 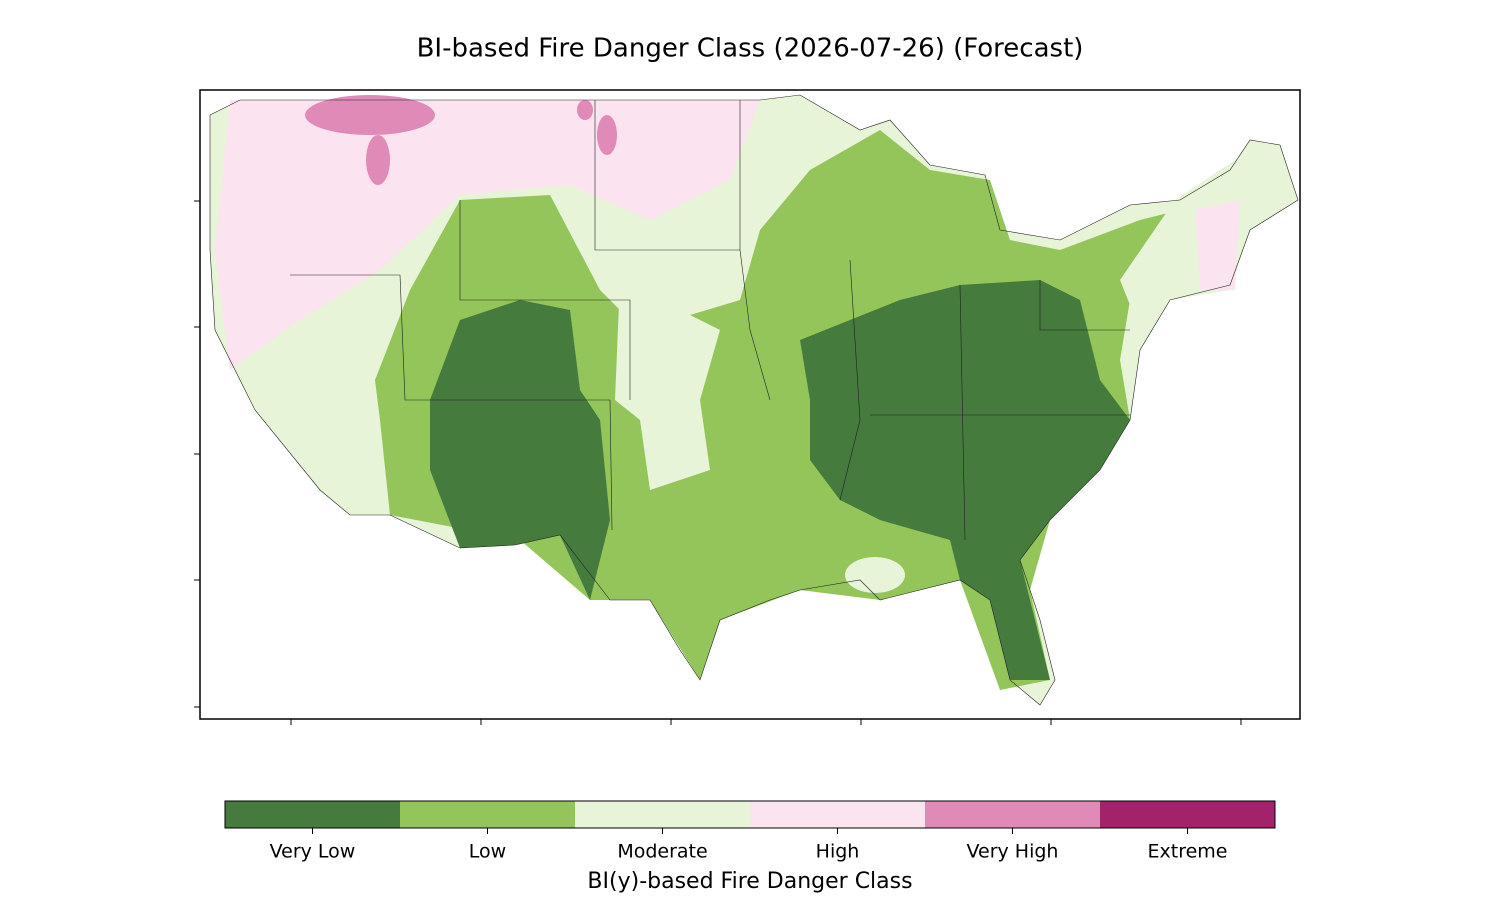 What do you see at coordinates (313, 852) in the screenshot?
I see `colorbar-tick-label: Very Low` at bounding box center [313, 852].